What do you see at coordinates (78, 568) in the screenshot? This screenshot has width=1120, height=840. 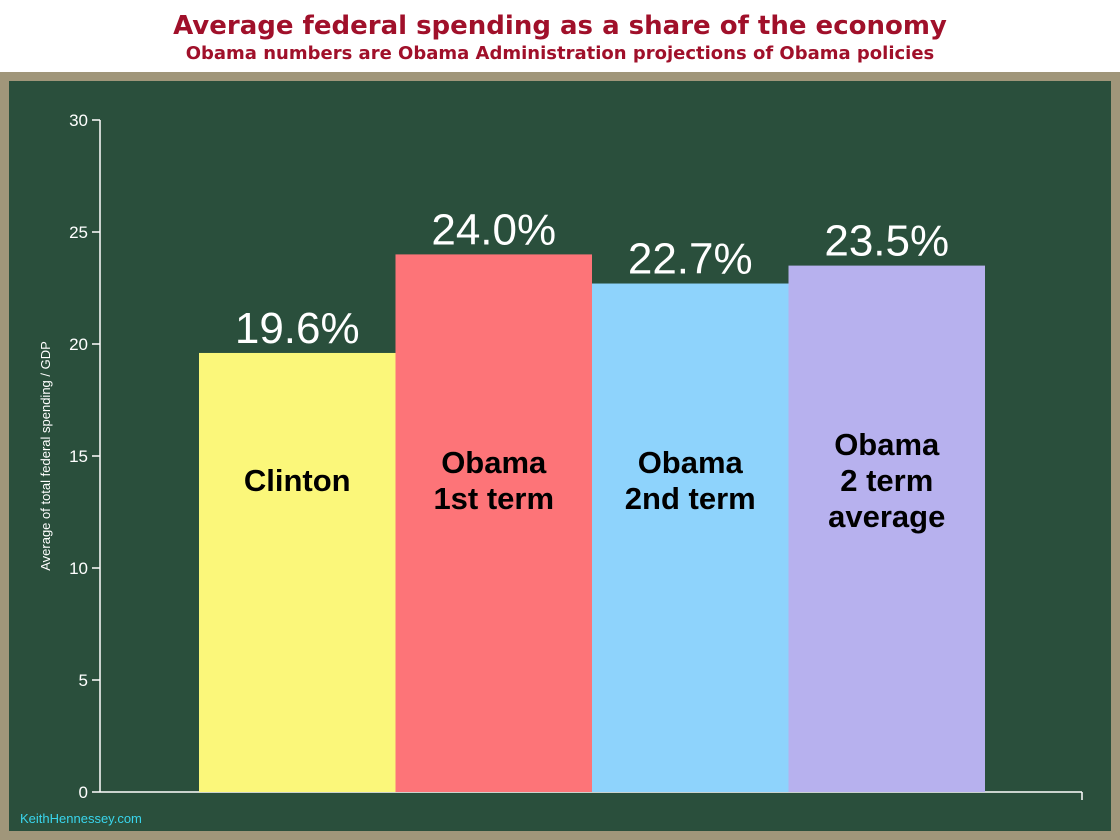 I see `y-tick-label: 10` at bounding box center [78, 568].